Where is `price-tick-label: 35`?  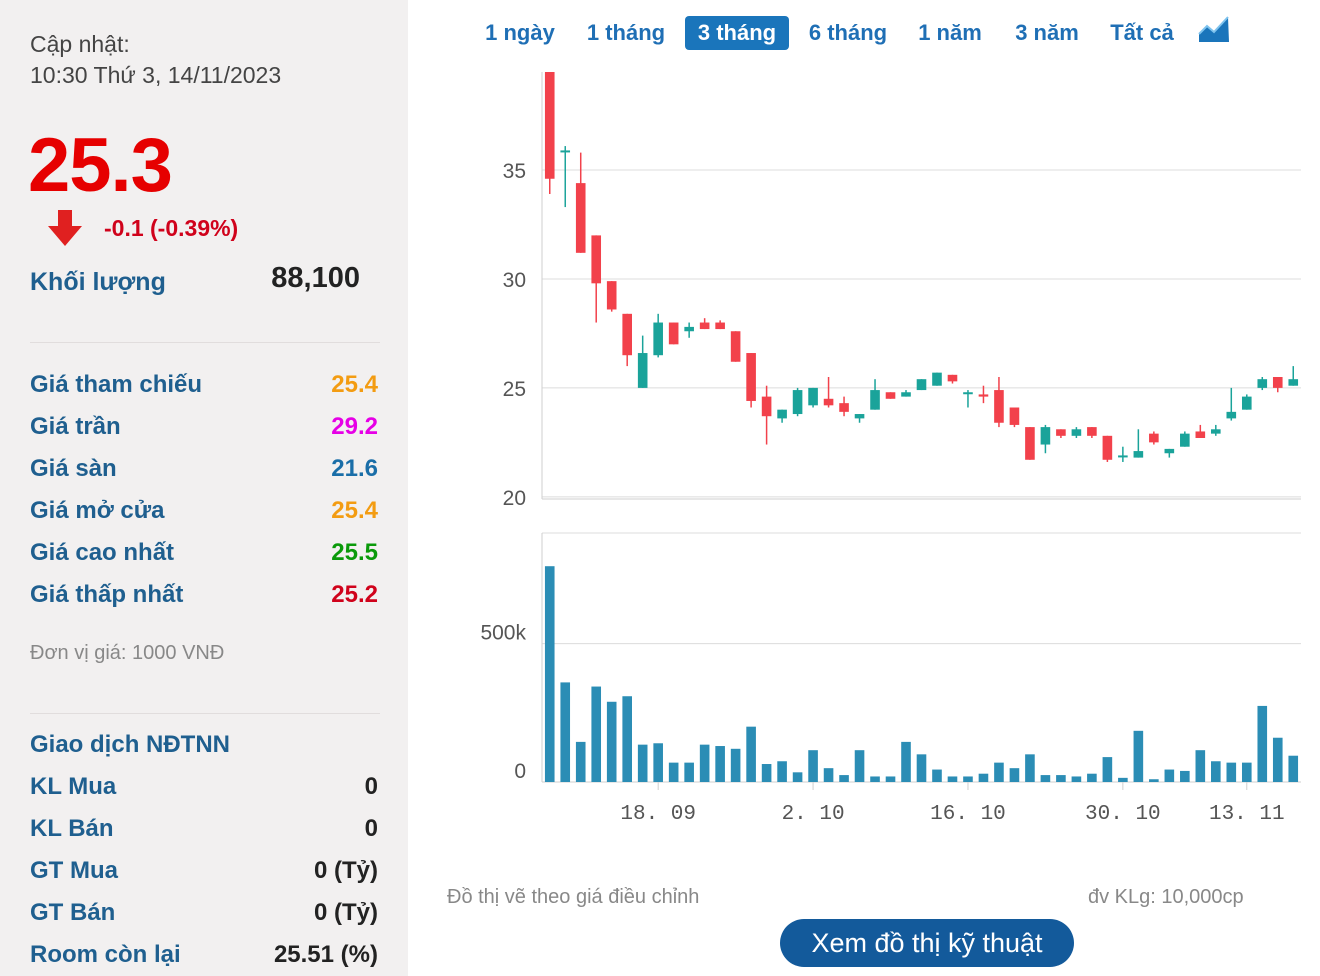 price-tick-label: 35 is located at coordinates (514, 171).